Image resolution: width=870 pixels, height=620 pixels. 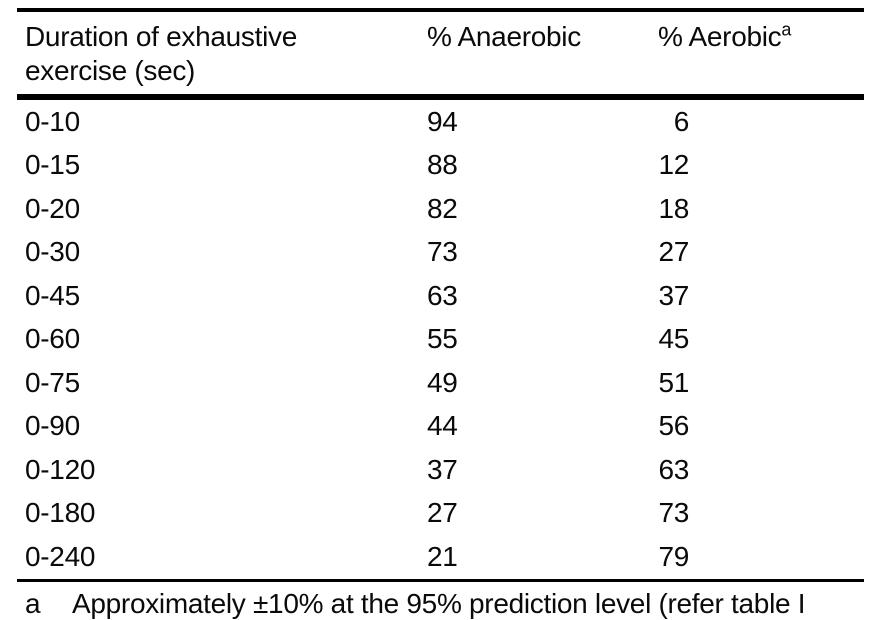 What do you see at coordinates (542, 558) in the screenshot?
I see `cell-anaerobic: 21` at bounding box center [542, 558].